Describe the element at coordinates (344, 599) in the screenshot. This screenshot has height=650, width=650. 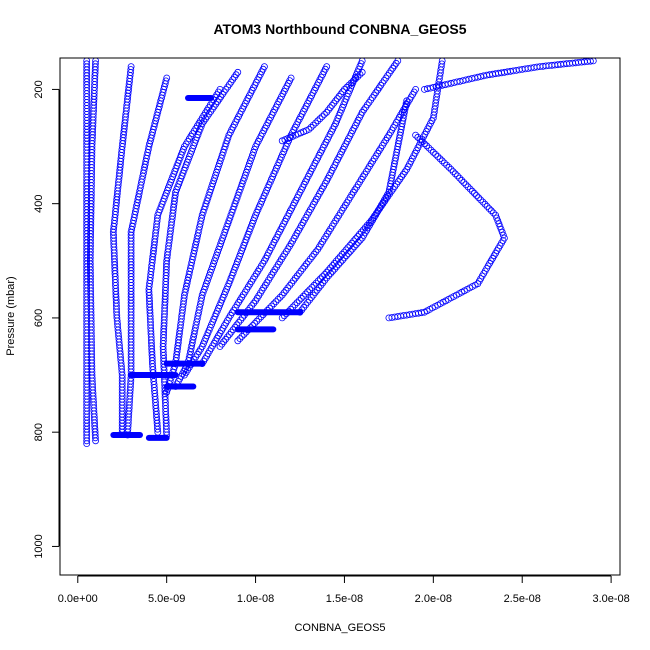
I see `x-tick-label: 1.5e-08` at that location.